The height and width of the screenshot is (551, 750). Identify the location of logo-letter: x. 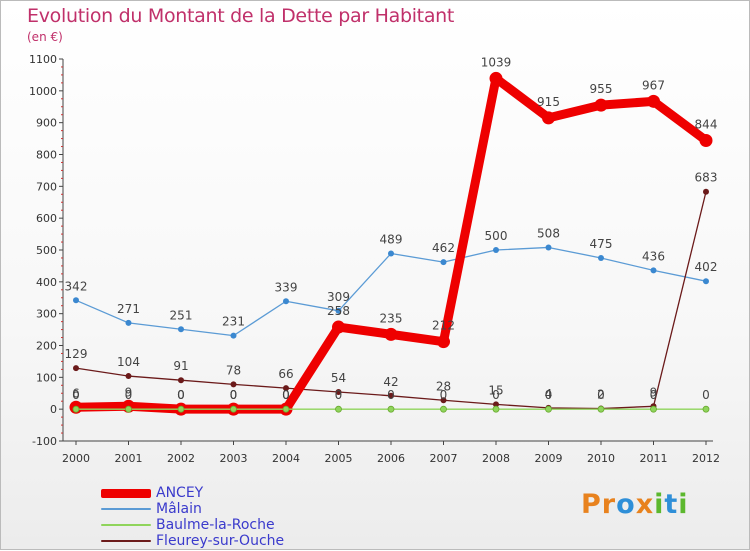
(645, 504).